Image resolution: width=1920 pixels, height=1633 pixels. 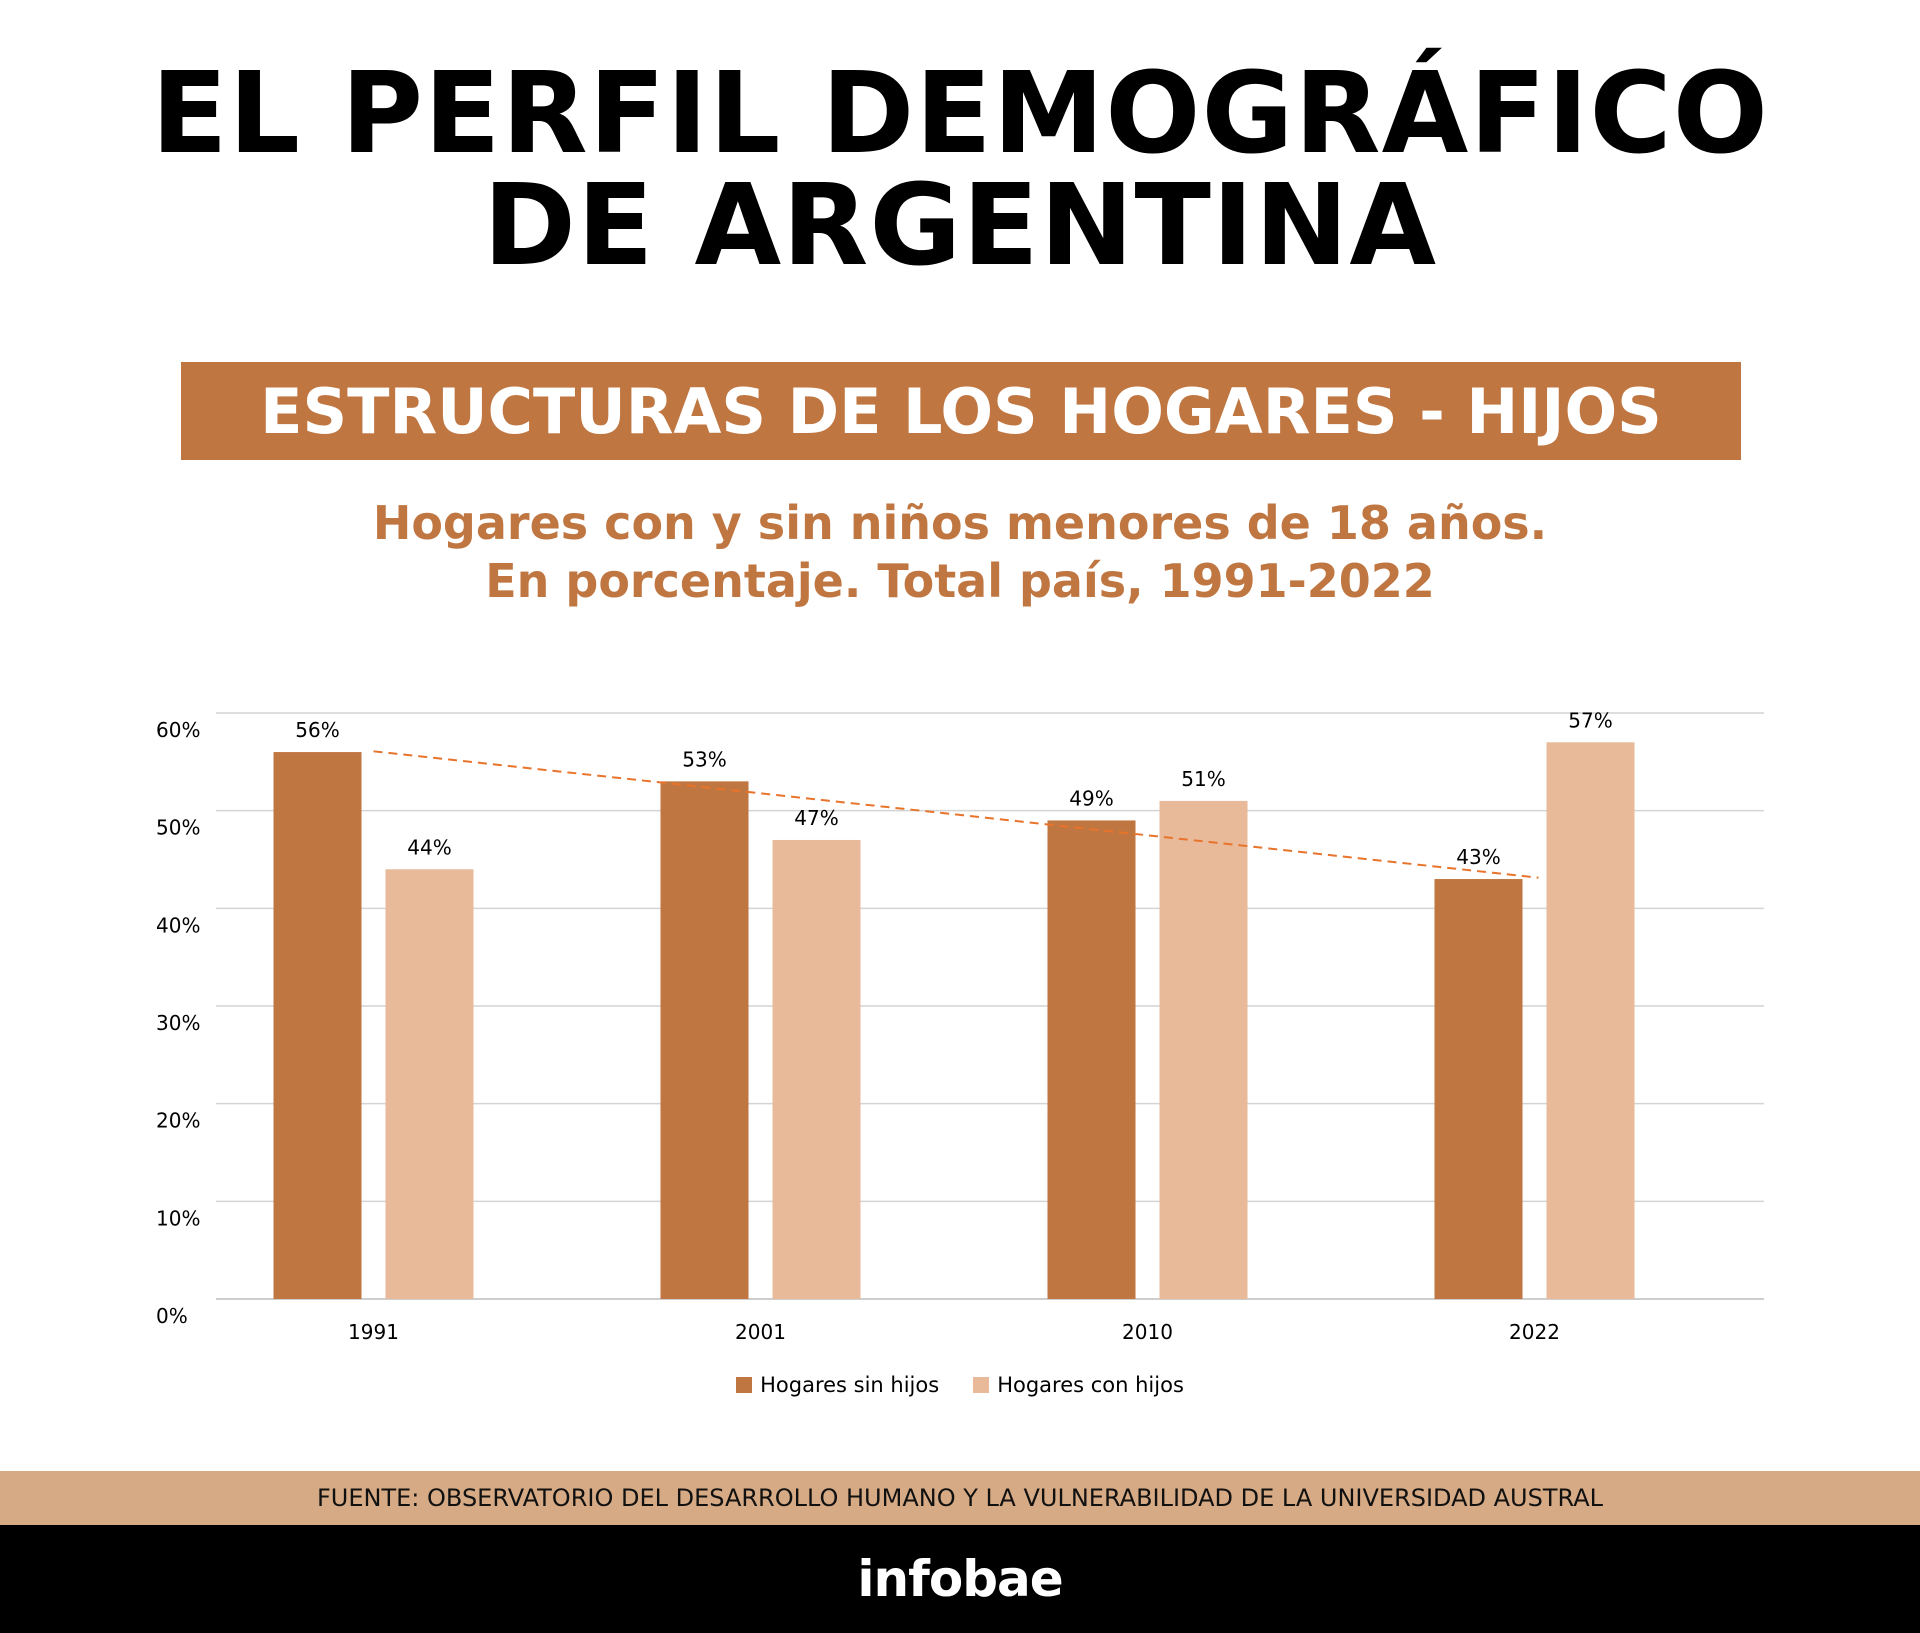 What do you see at coordinates (1534, 1332) in the screenshot?
I see `x-tick-label: 2022` at bounding box center [1534, 1332].